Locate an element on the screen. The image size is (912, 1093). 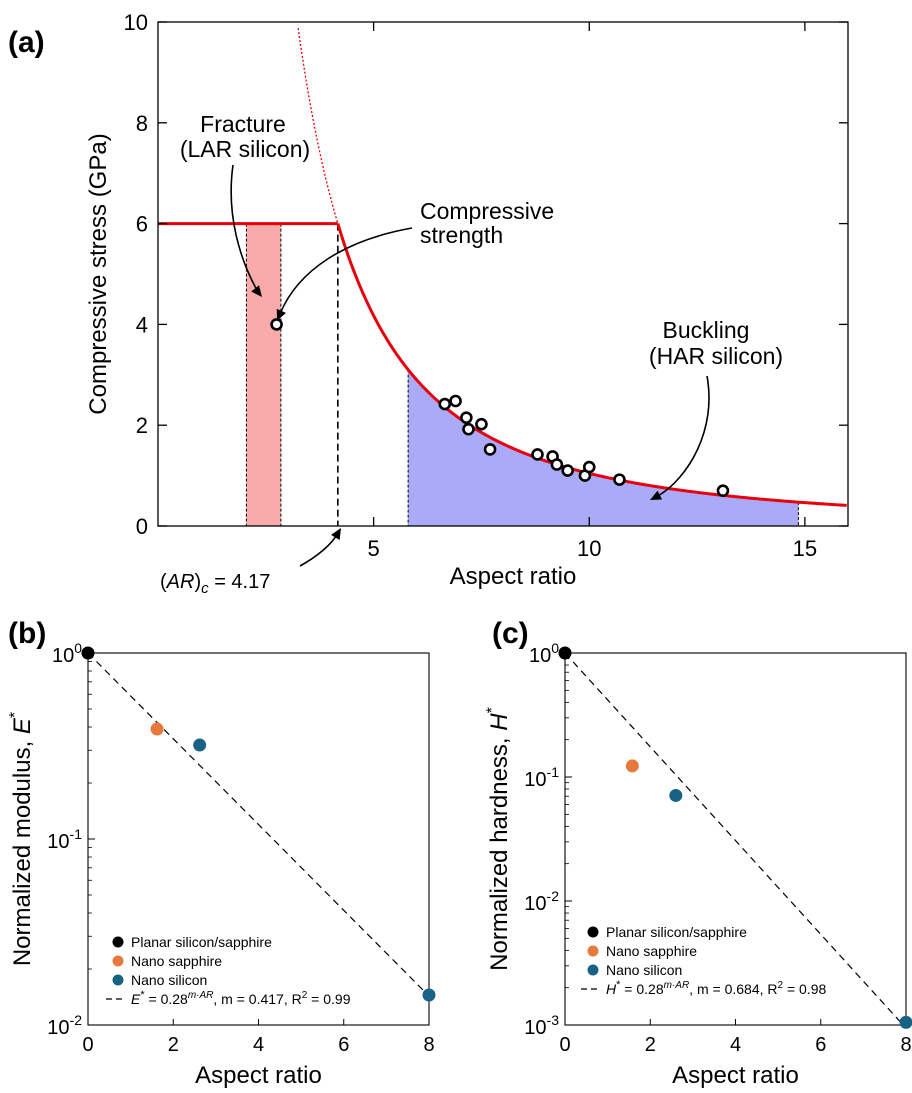
text-span: -1 is located at coordinates (76, 834).